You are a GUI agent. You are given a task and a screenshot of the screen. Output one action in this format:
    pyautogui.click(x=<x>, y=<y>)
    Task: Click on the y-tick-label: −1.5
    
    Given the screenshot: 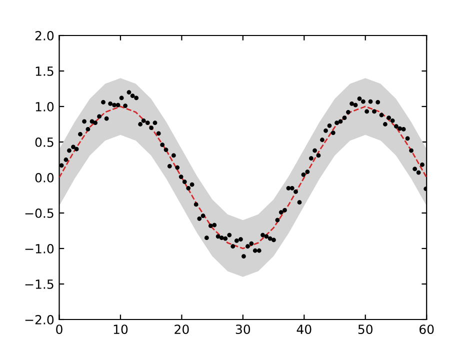 What is the action you would take?
    pyautogui.click(x=39, y=284)
    